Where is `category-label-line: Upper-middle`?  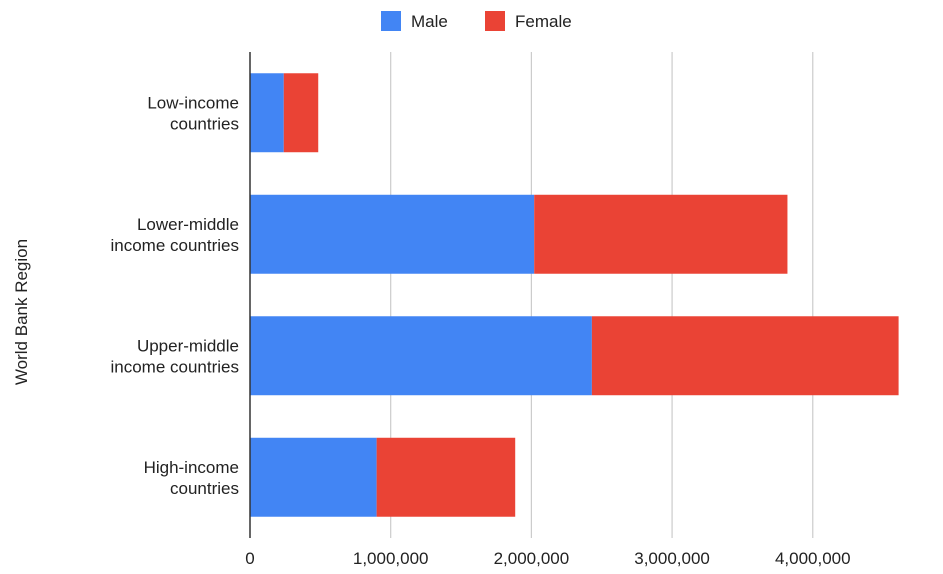
category-label-line: Upper-middle is located at coordinates (188, 345).